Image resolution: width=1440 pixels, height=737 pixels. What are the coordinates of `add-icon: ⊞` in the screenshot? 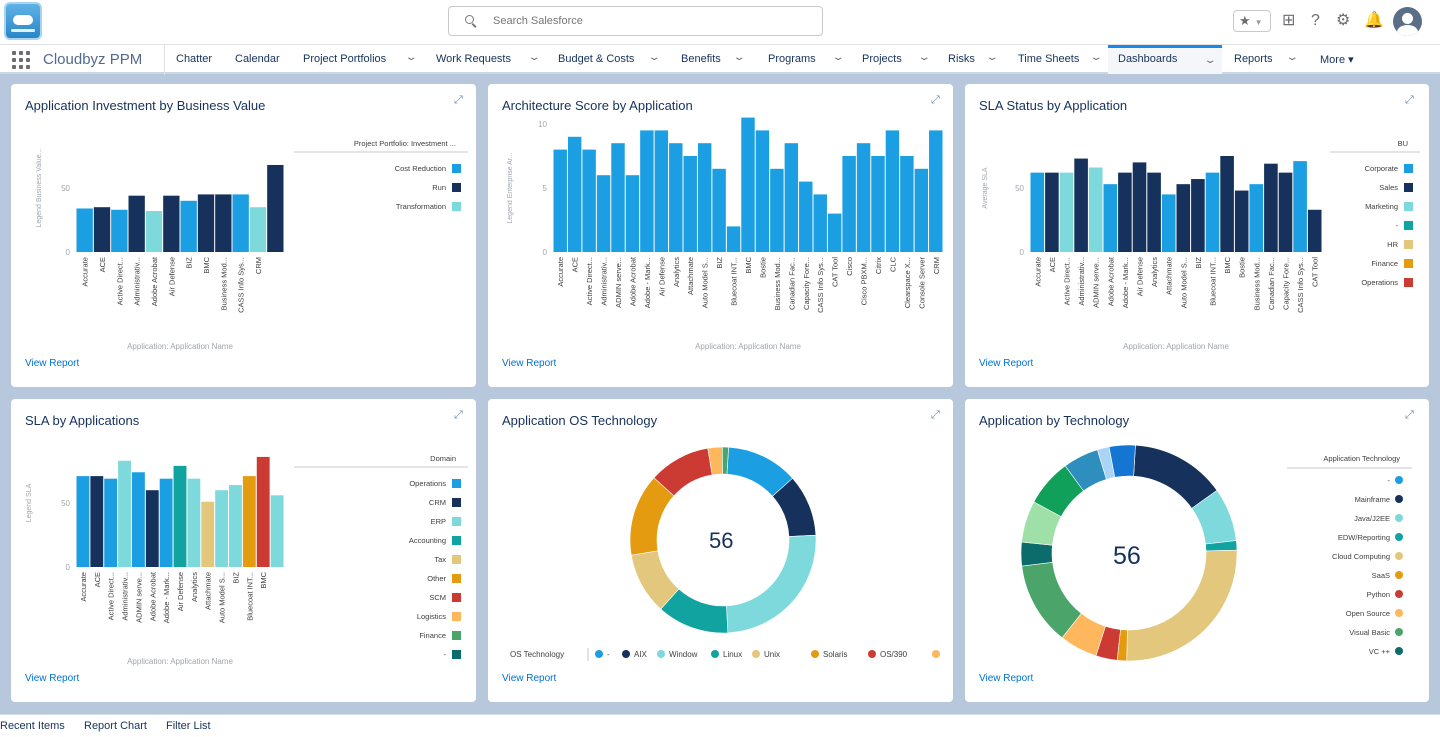 It's located at (1289, 20).